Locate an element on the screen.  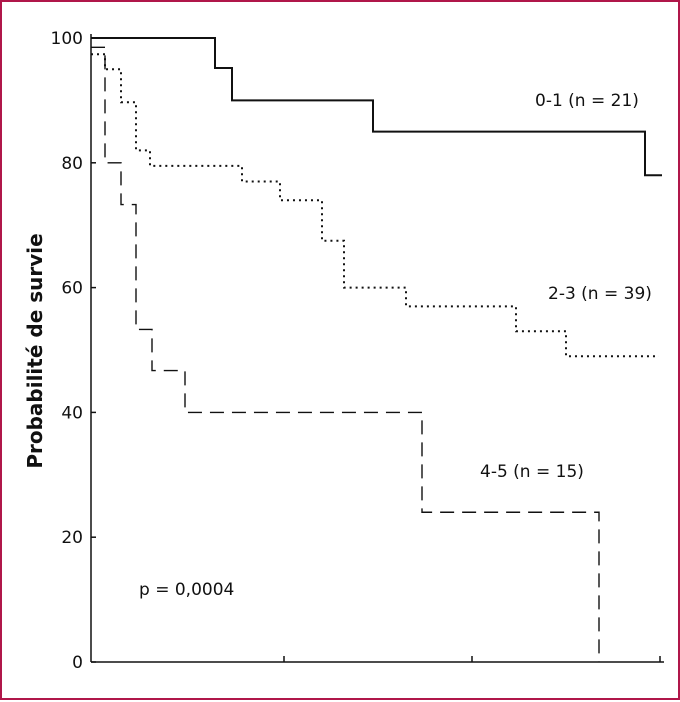
p-value-annotation: p = 0,0004 is located at coordinates (186, 590).